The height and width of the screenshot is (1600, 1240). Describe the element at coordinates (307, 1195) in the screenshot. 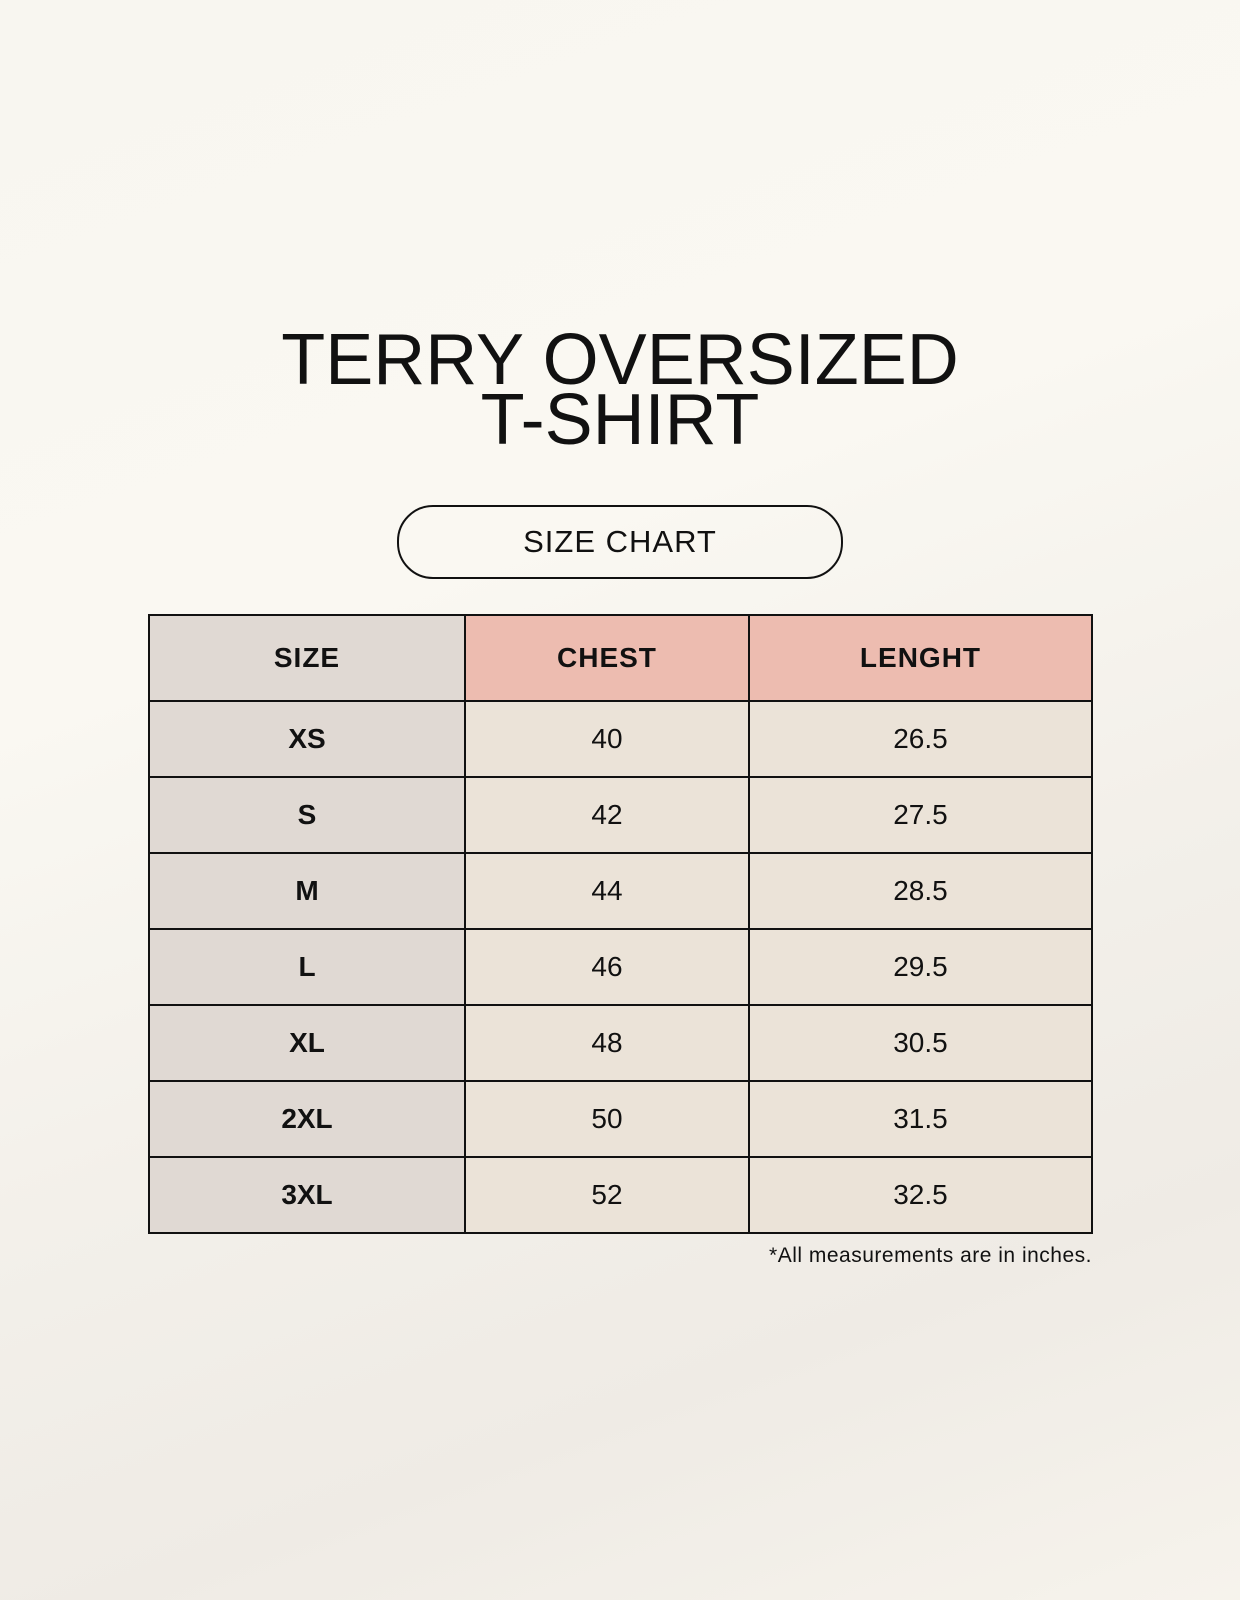

I see `size-cell: 3XL` at that location.